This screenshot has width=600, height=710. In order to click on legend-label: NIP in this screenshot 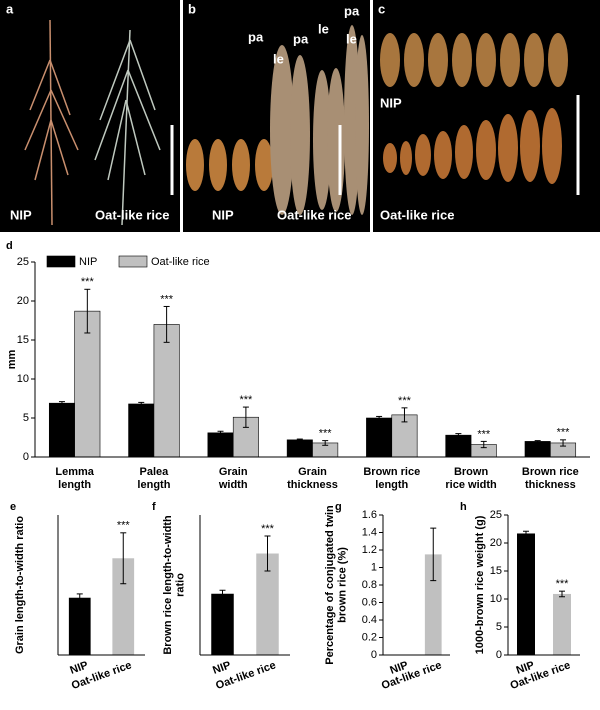, I will do `click(88, 262)`.